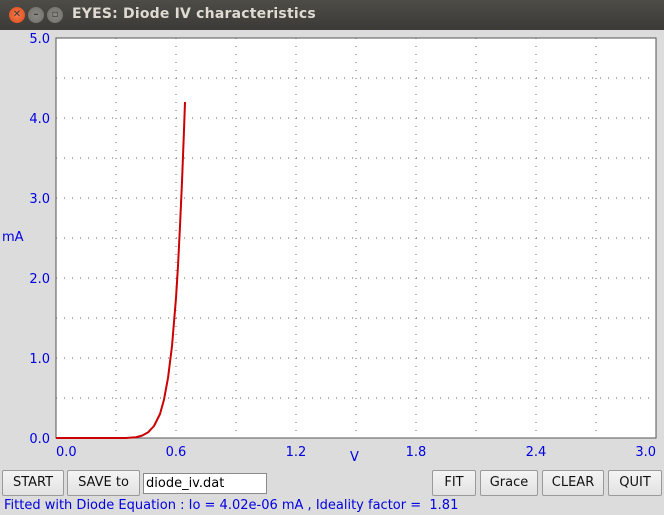  What do you see at coordinates (573, 483) in the screenshot?
I see `clear-button: CLEAR` at bounding box center [573, 483].